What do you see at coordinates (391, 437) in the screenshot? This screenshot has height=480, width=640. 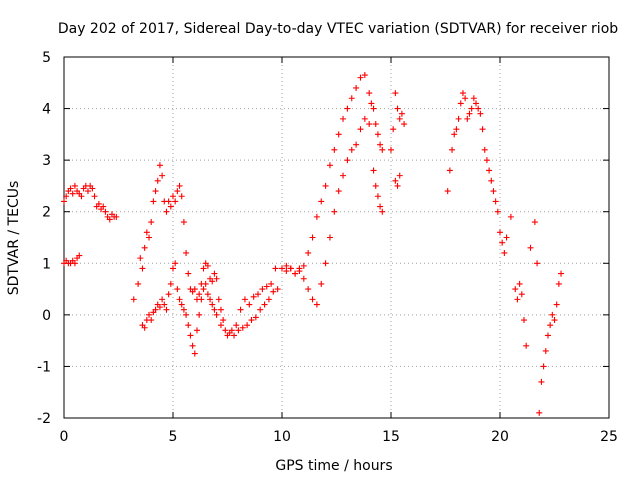 I see `x-tick-label: 15` at bounding box center [391, 437].